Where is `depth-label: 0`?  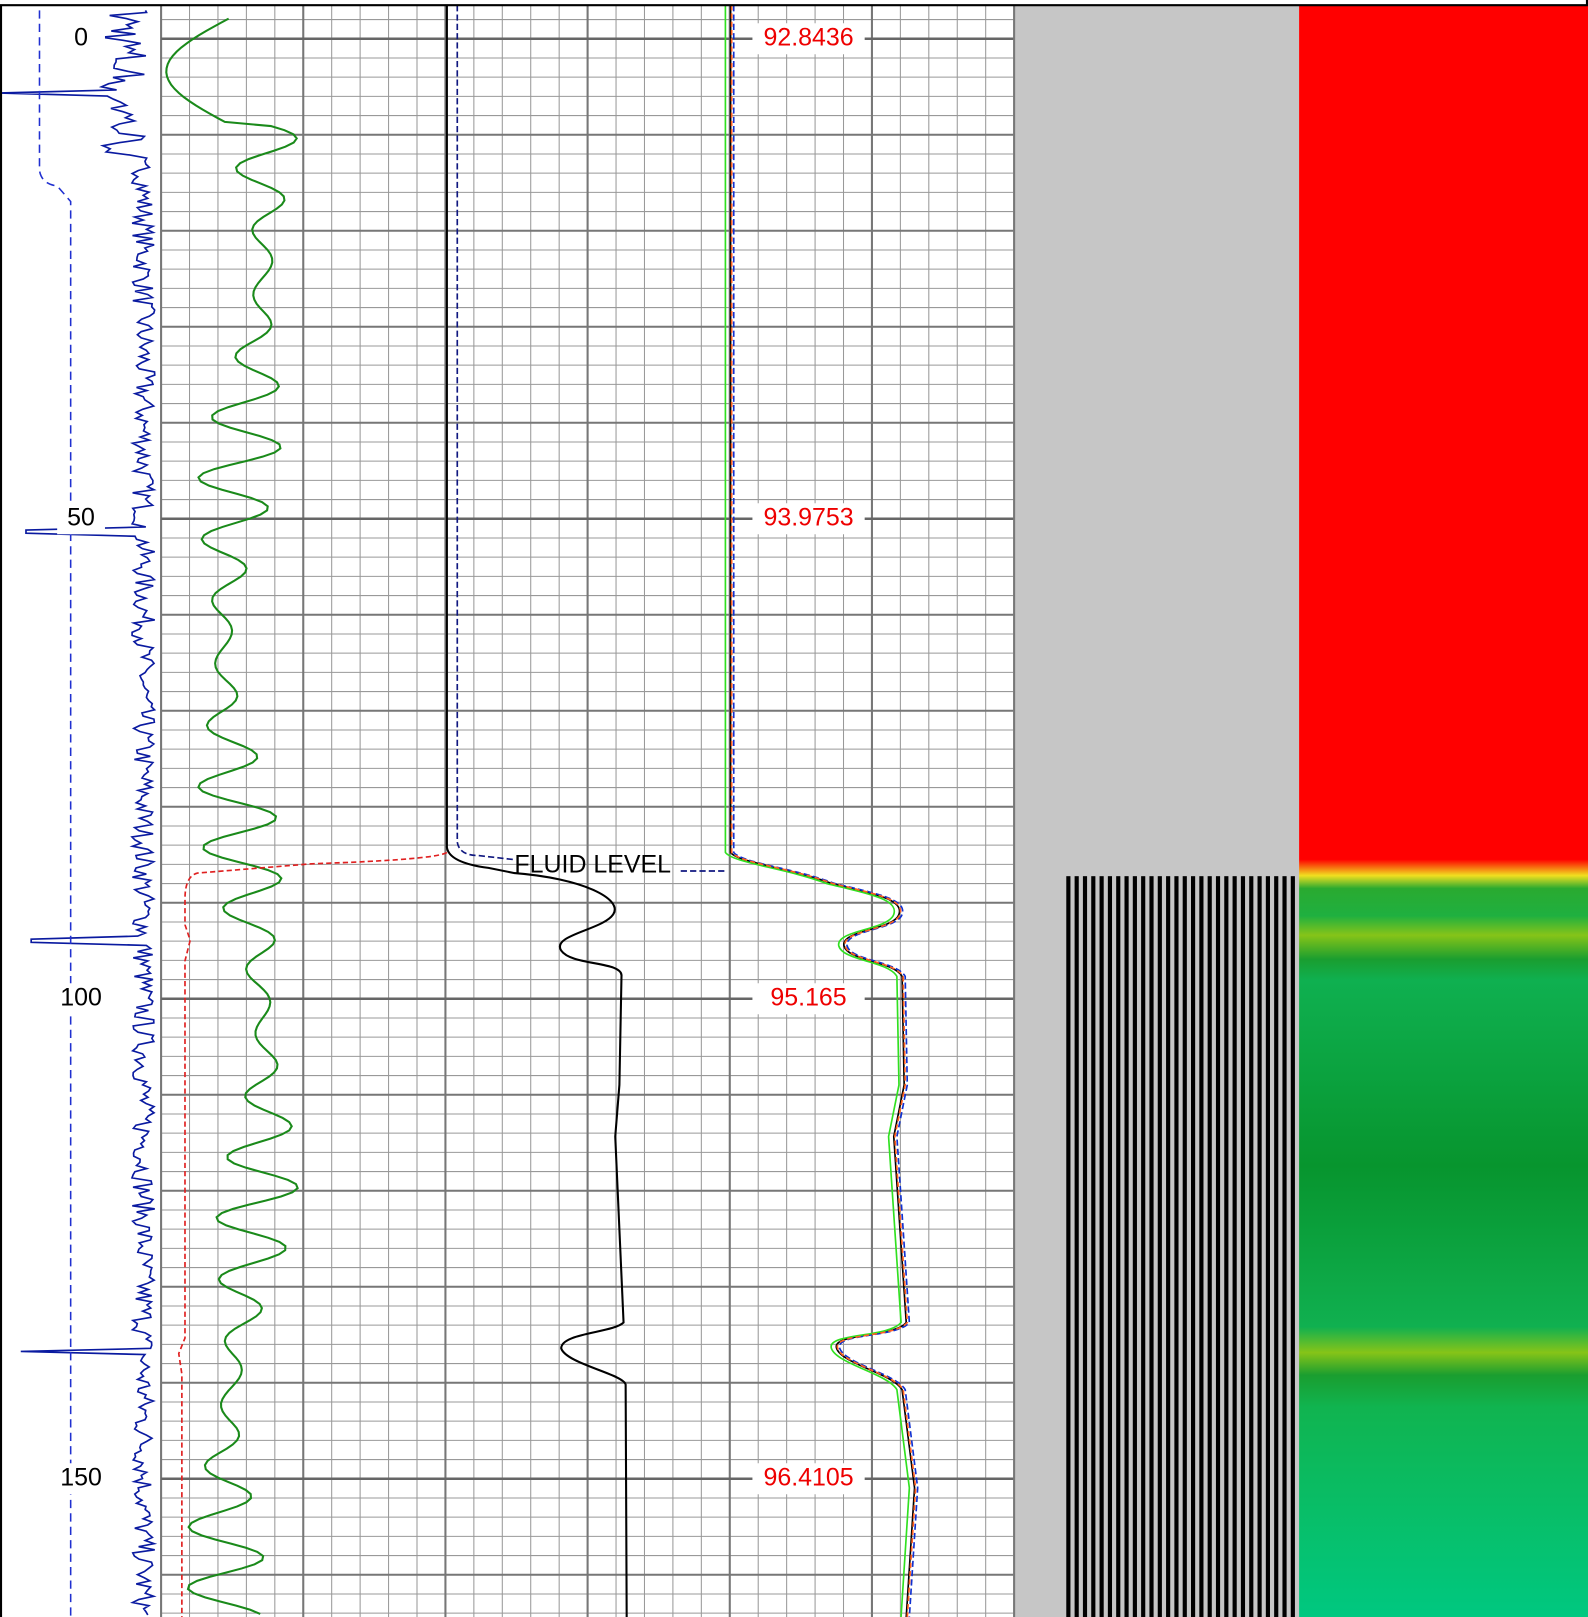
depth-label: 0 is located at coordinates (81, 37).